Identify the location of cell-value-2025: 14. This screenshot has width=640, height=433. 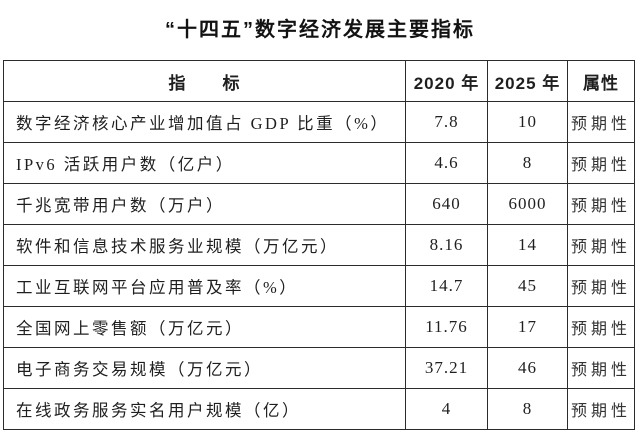
(527, 245).